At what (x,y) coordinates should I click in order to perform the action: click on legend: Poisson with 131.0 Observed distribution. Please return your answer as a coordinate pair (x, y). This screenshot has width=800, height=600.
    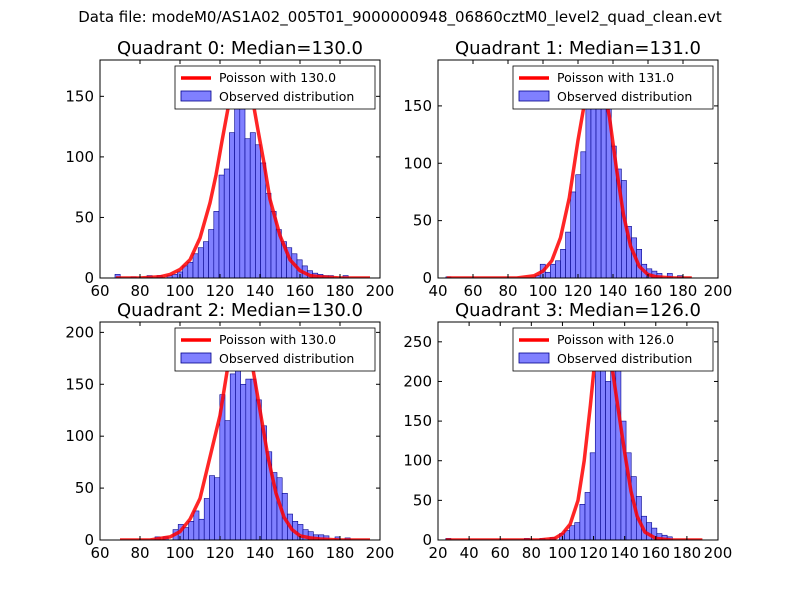
    Looking at the image, I should click on (613, 87).